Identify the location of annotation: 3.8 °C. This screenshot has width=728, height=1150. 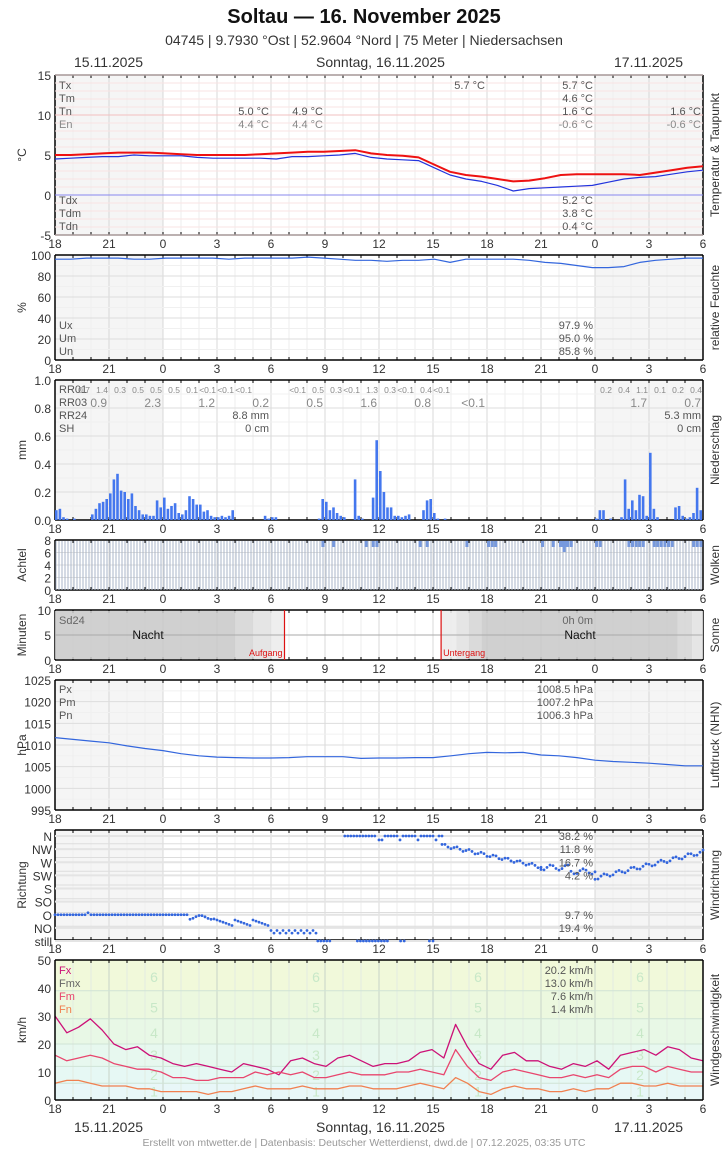
(577, 214).